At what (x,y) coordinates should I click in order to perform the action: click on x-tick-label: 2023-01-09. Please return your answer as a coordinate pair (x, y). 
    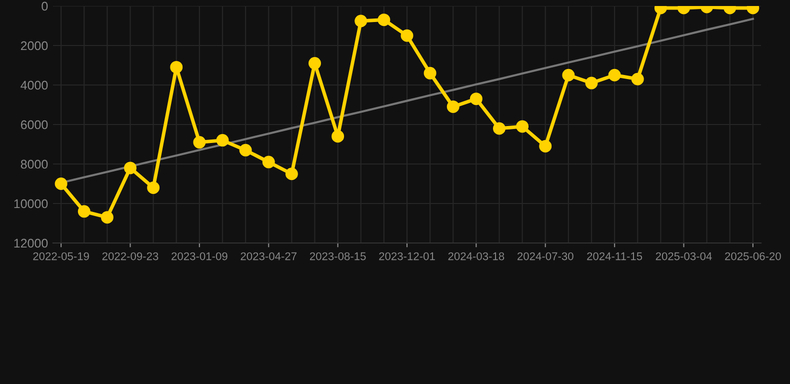
    Looking at the image, I should click on (200, 256).